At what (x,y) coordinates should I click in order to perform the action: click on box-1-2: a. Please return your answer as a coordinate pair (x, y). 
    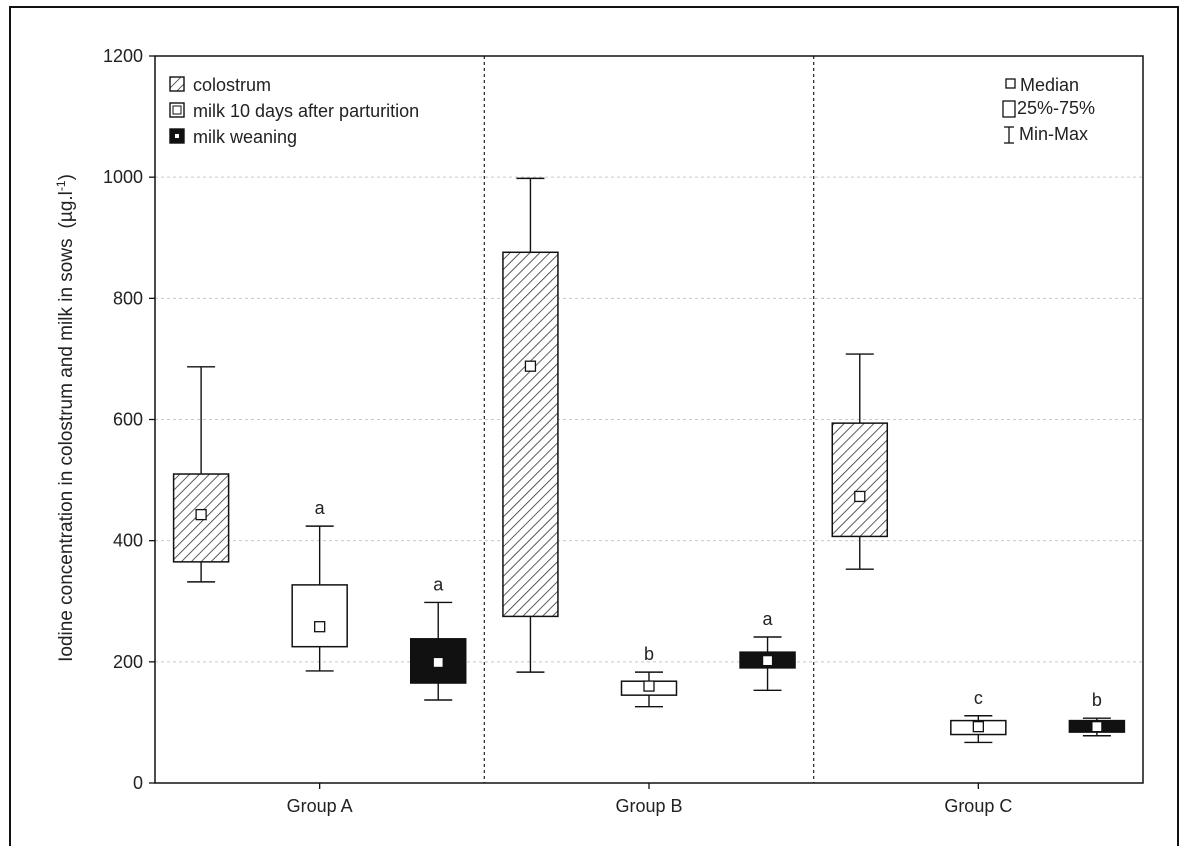
    Looking at the image, I should click on (319, 585).